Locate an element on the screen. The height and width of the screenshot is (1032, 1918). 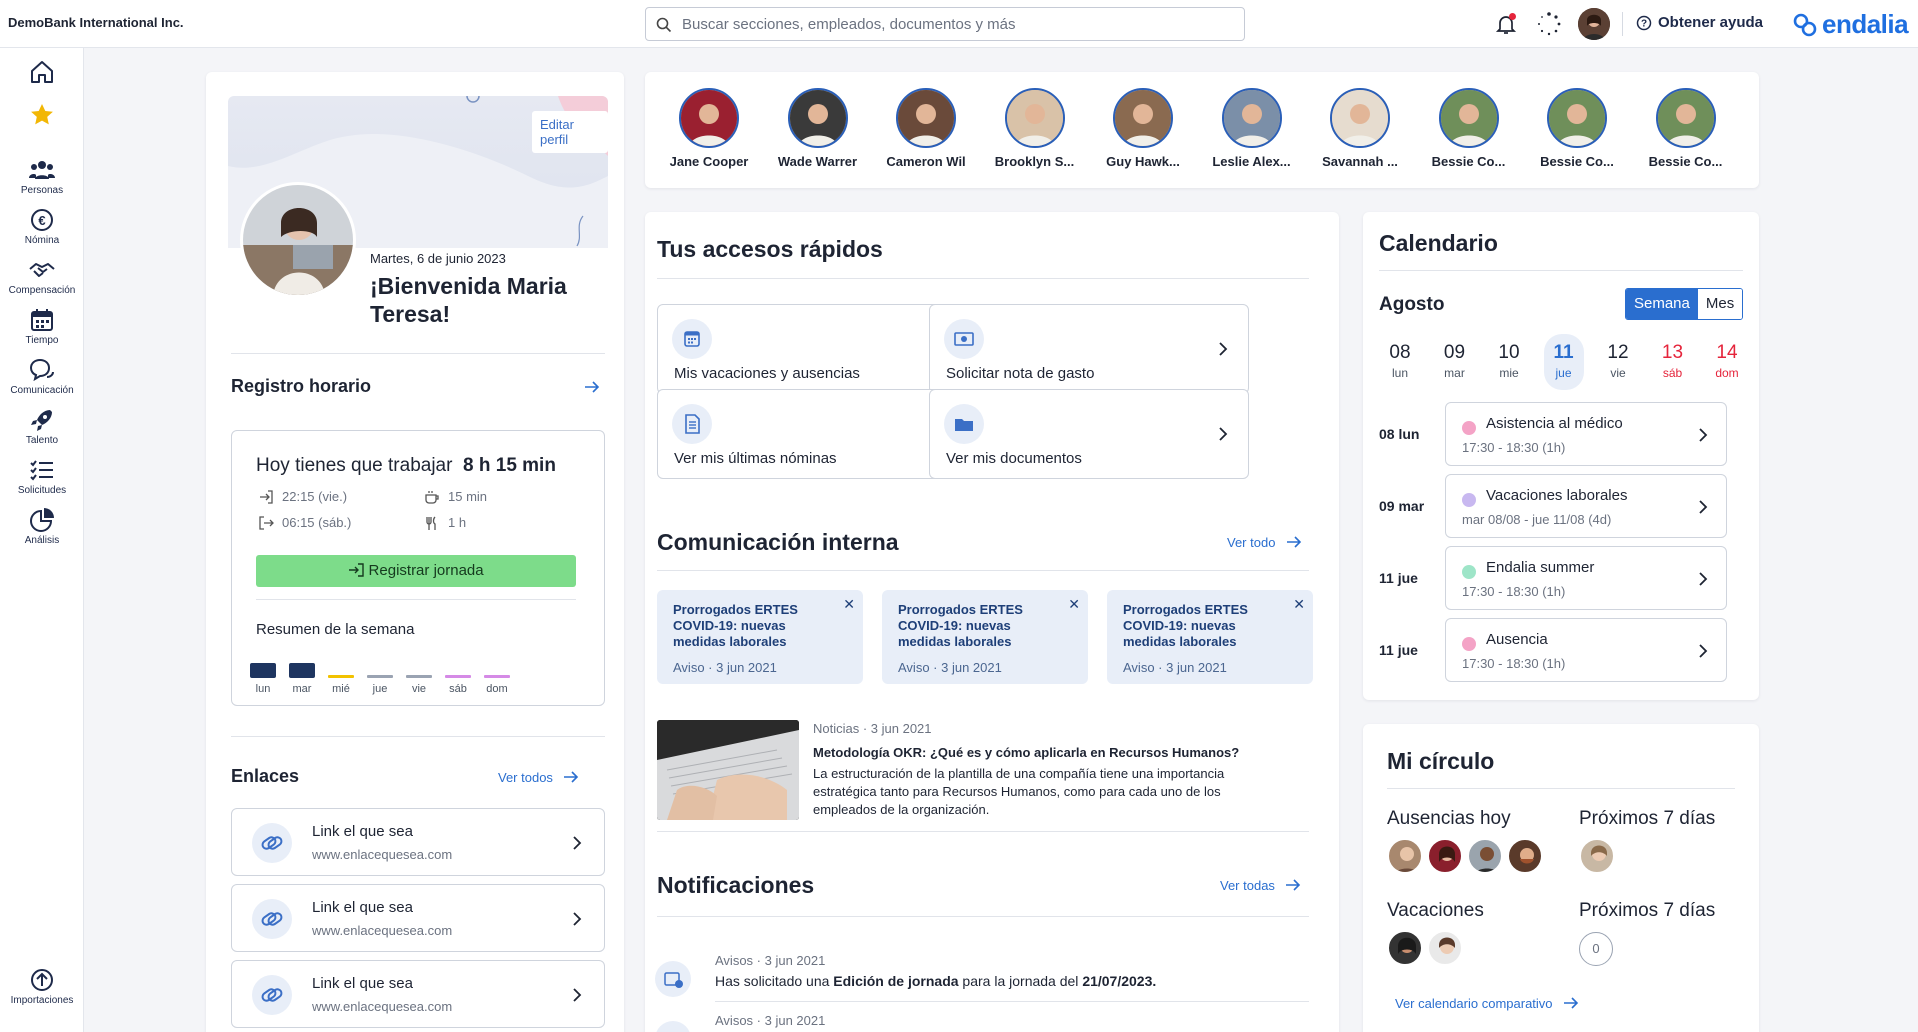
sidebar-item-tiempo: Tiempo is located at coordinates (42, 326).